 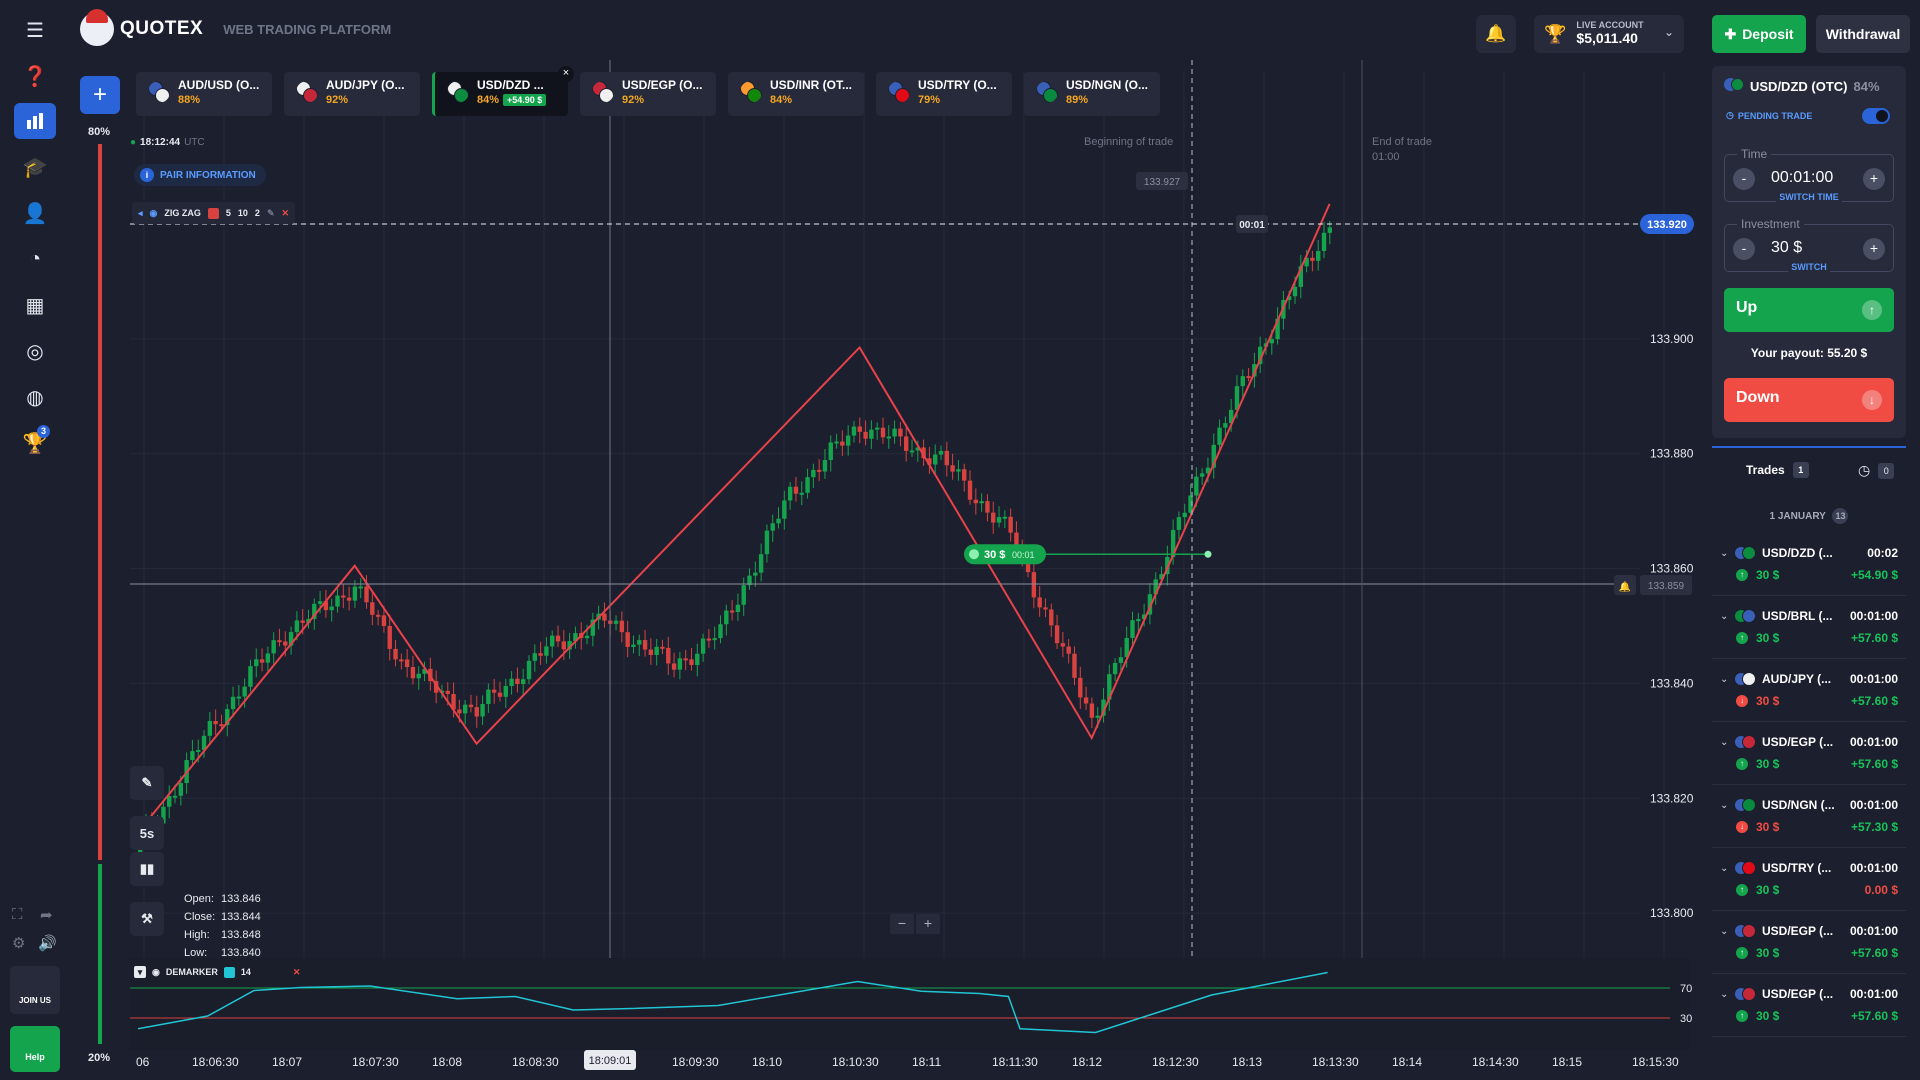 I want to click on analytics-icon: ◔, so click(x=35, y=258).